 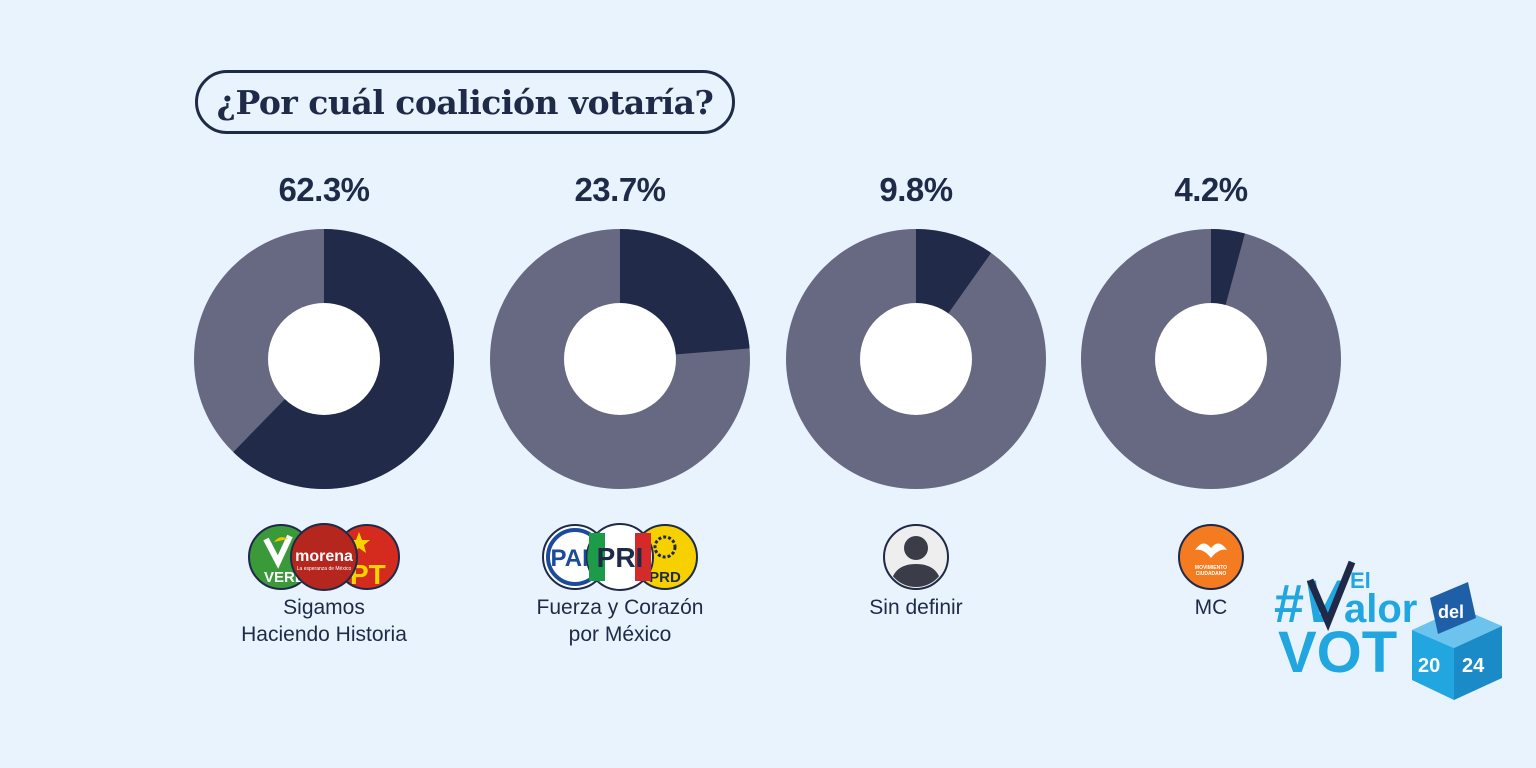 What do you see at coordinates (1360, 580) in the screenshot?
I see `brand-el: El` at bounding box center [1360, 580].